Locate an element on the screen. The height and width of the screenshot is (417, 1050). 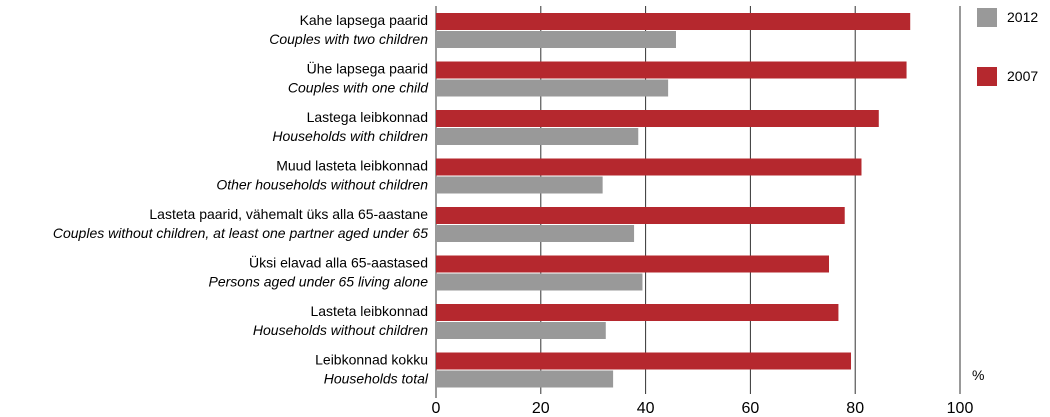
category-label-et-0: Kahe lapsega paarid is located at coordinates (364, 20).